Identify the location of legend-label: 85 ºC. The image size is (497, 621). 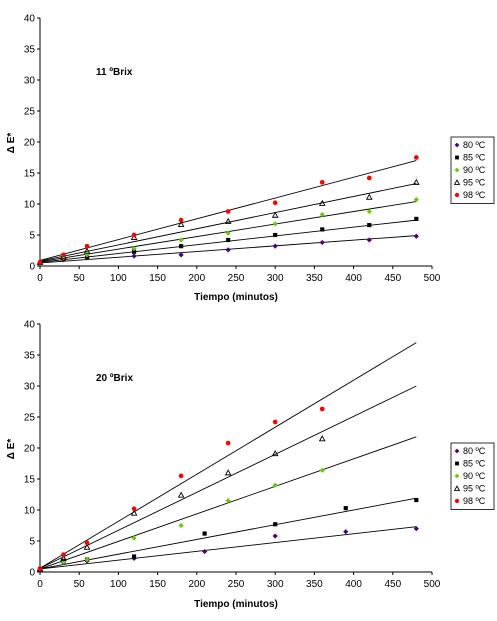
(474, 158).